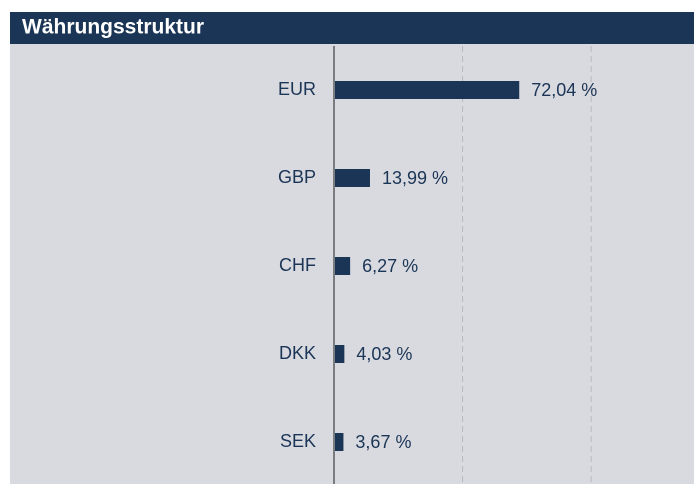 The image size is (694, 484). I want to click on value-label: 6,27 %, so click(390, 266).